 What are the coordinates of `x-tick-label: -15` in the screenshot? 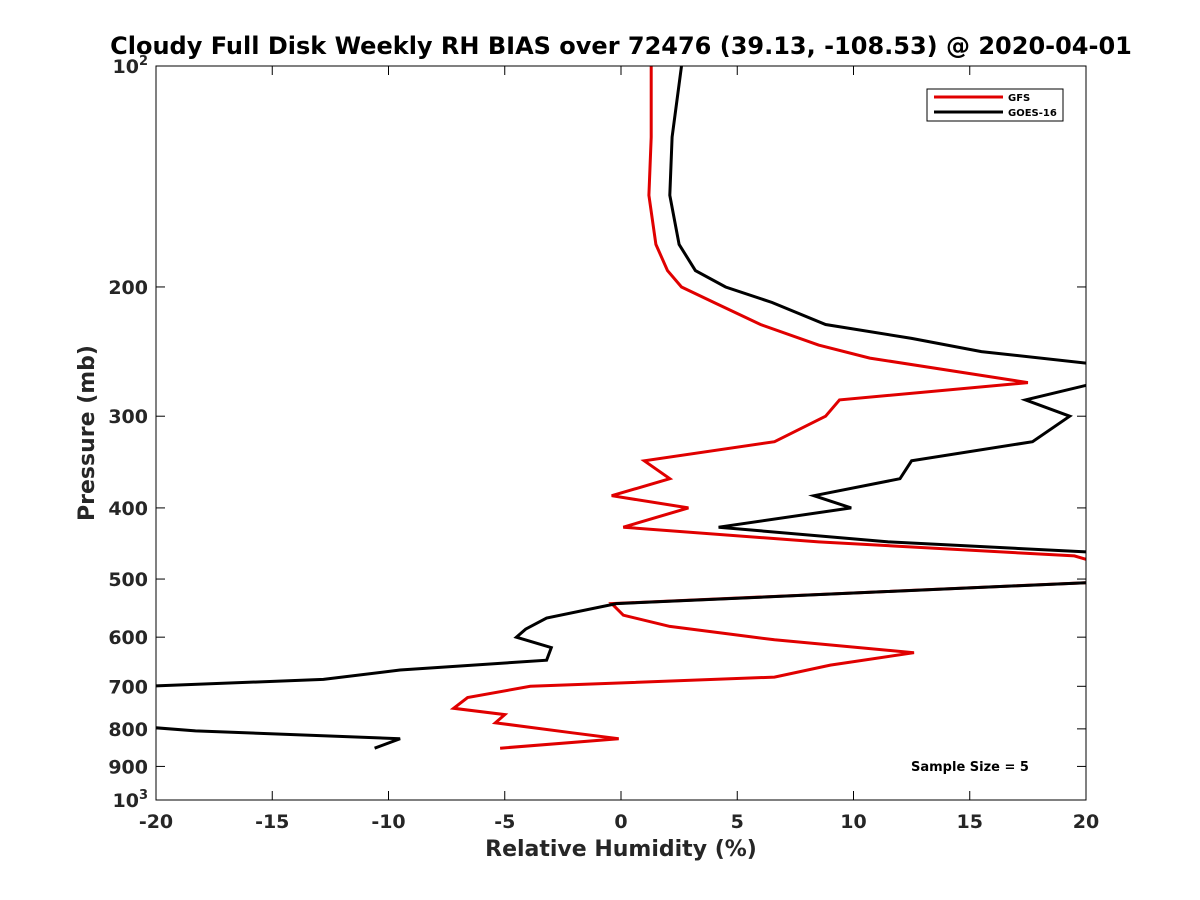 It's located at (272, 822).